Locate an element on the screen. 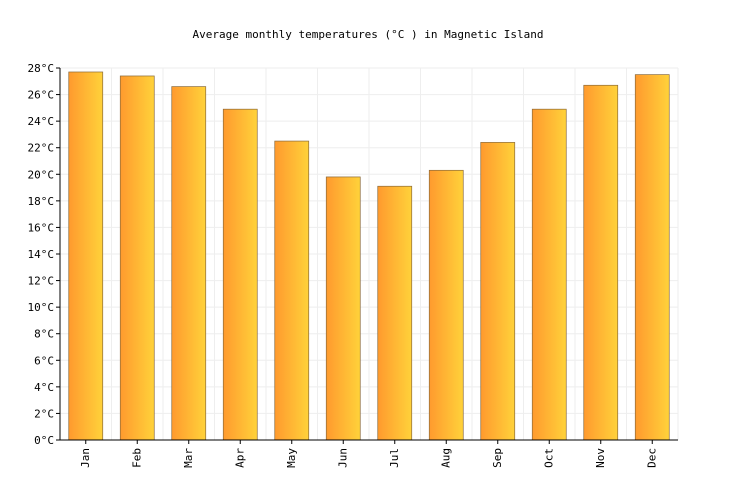 Image resolution: width=736 pixels, height=500 pixels. x-tick-label: Feb is located at coordinates (136, 458).